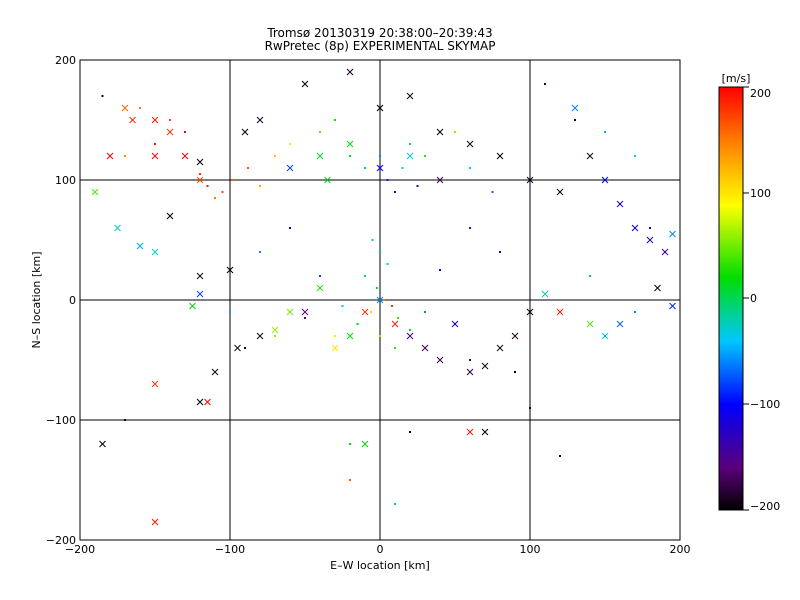 This screenshot has height=600, width=800. Describe the element at coordinates (379, 33) in the screenshot. I see `chart-title-line1: Tromsø 20130319 20:38:00–20:39:43` at that location.